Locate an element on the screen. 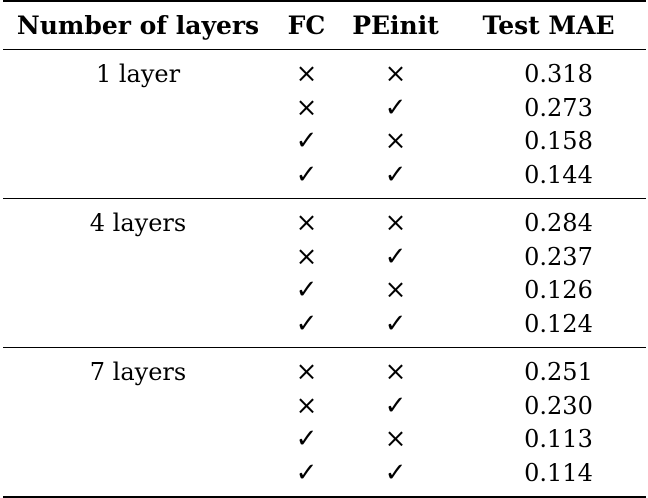 The width and height of the screenshot is (648, 498). table-row: × ✓ 0.273 is located at coordinates (324, 108).